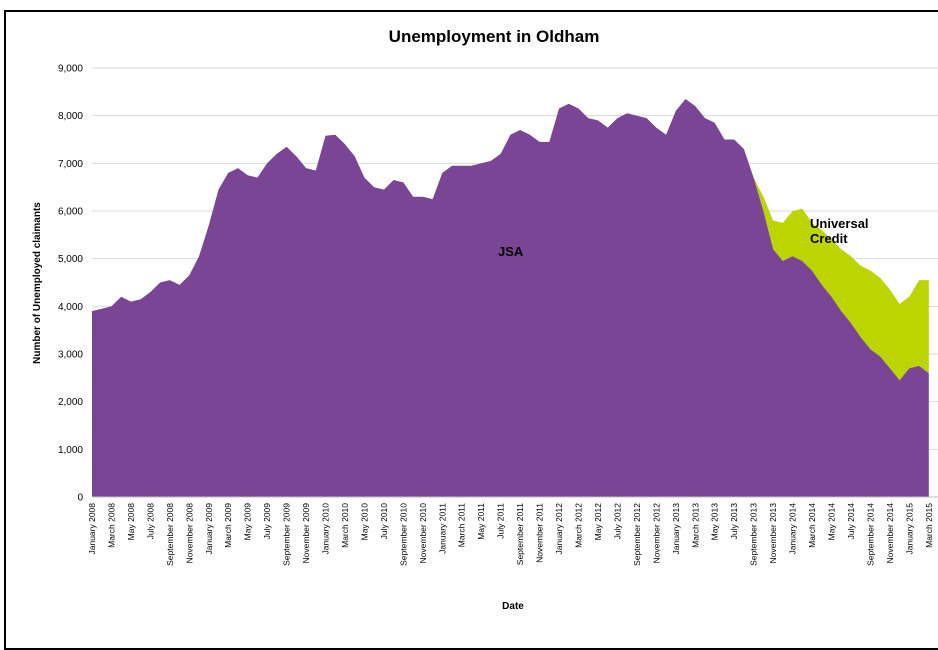 The width and height of the screenshot is (938, 650). Describe the element at coordinates (676, 529) in the screenshot. I see `x-tick-label: January 2013` at that location.